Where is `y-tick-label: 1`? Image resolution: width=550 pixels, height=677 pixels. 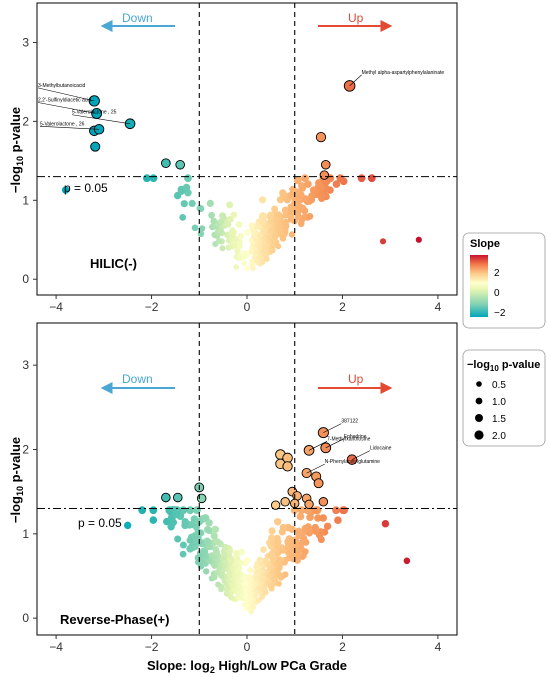
y-tick-label: 1 is located at coordinates (25, 534).